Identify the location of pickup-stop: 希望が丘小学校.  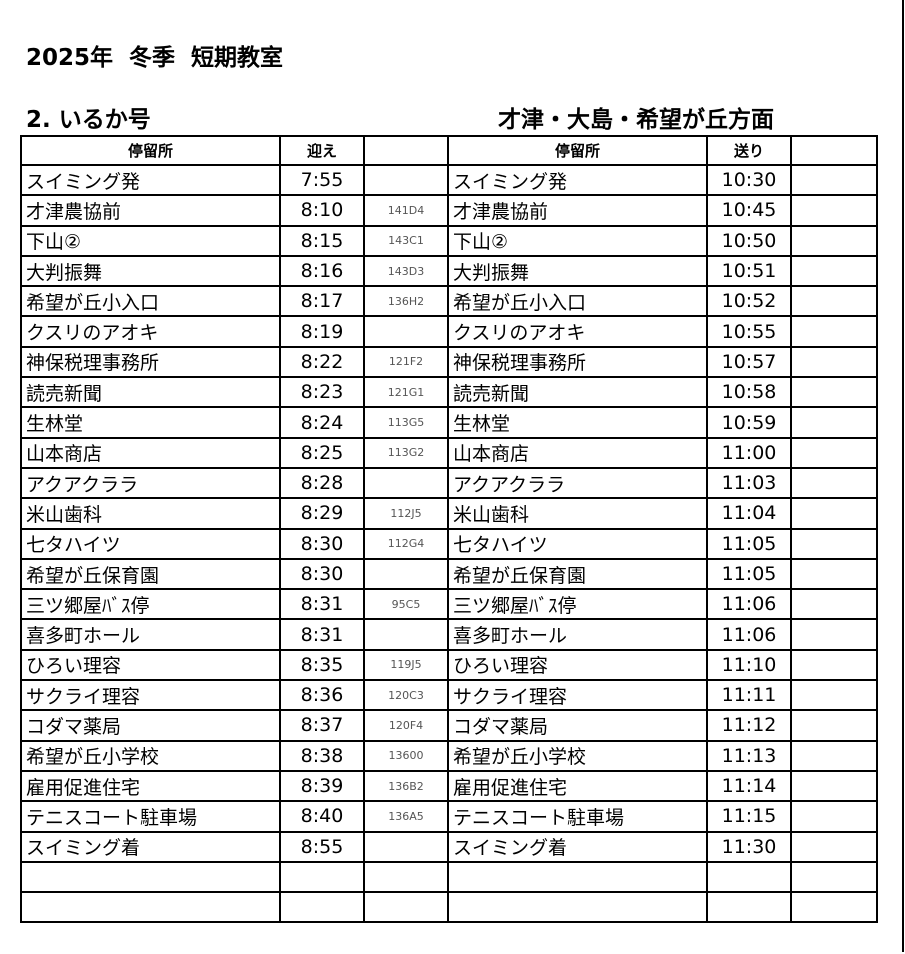
(150, 755).